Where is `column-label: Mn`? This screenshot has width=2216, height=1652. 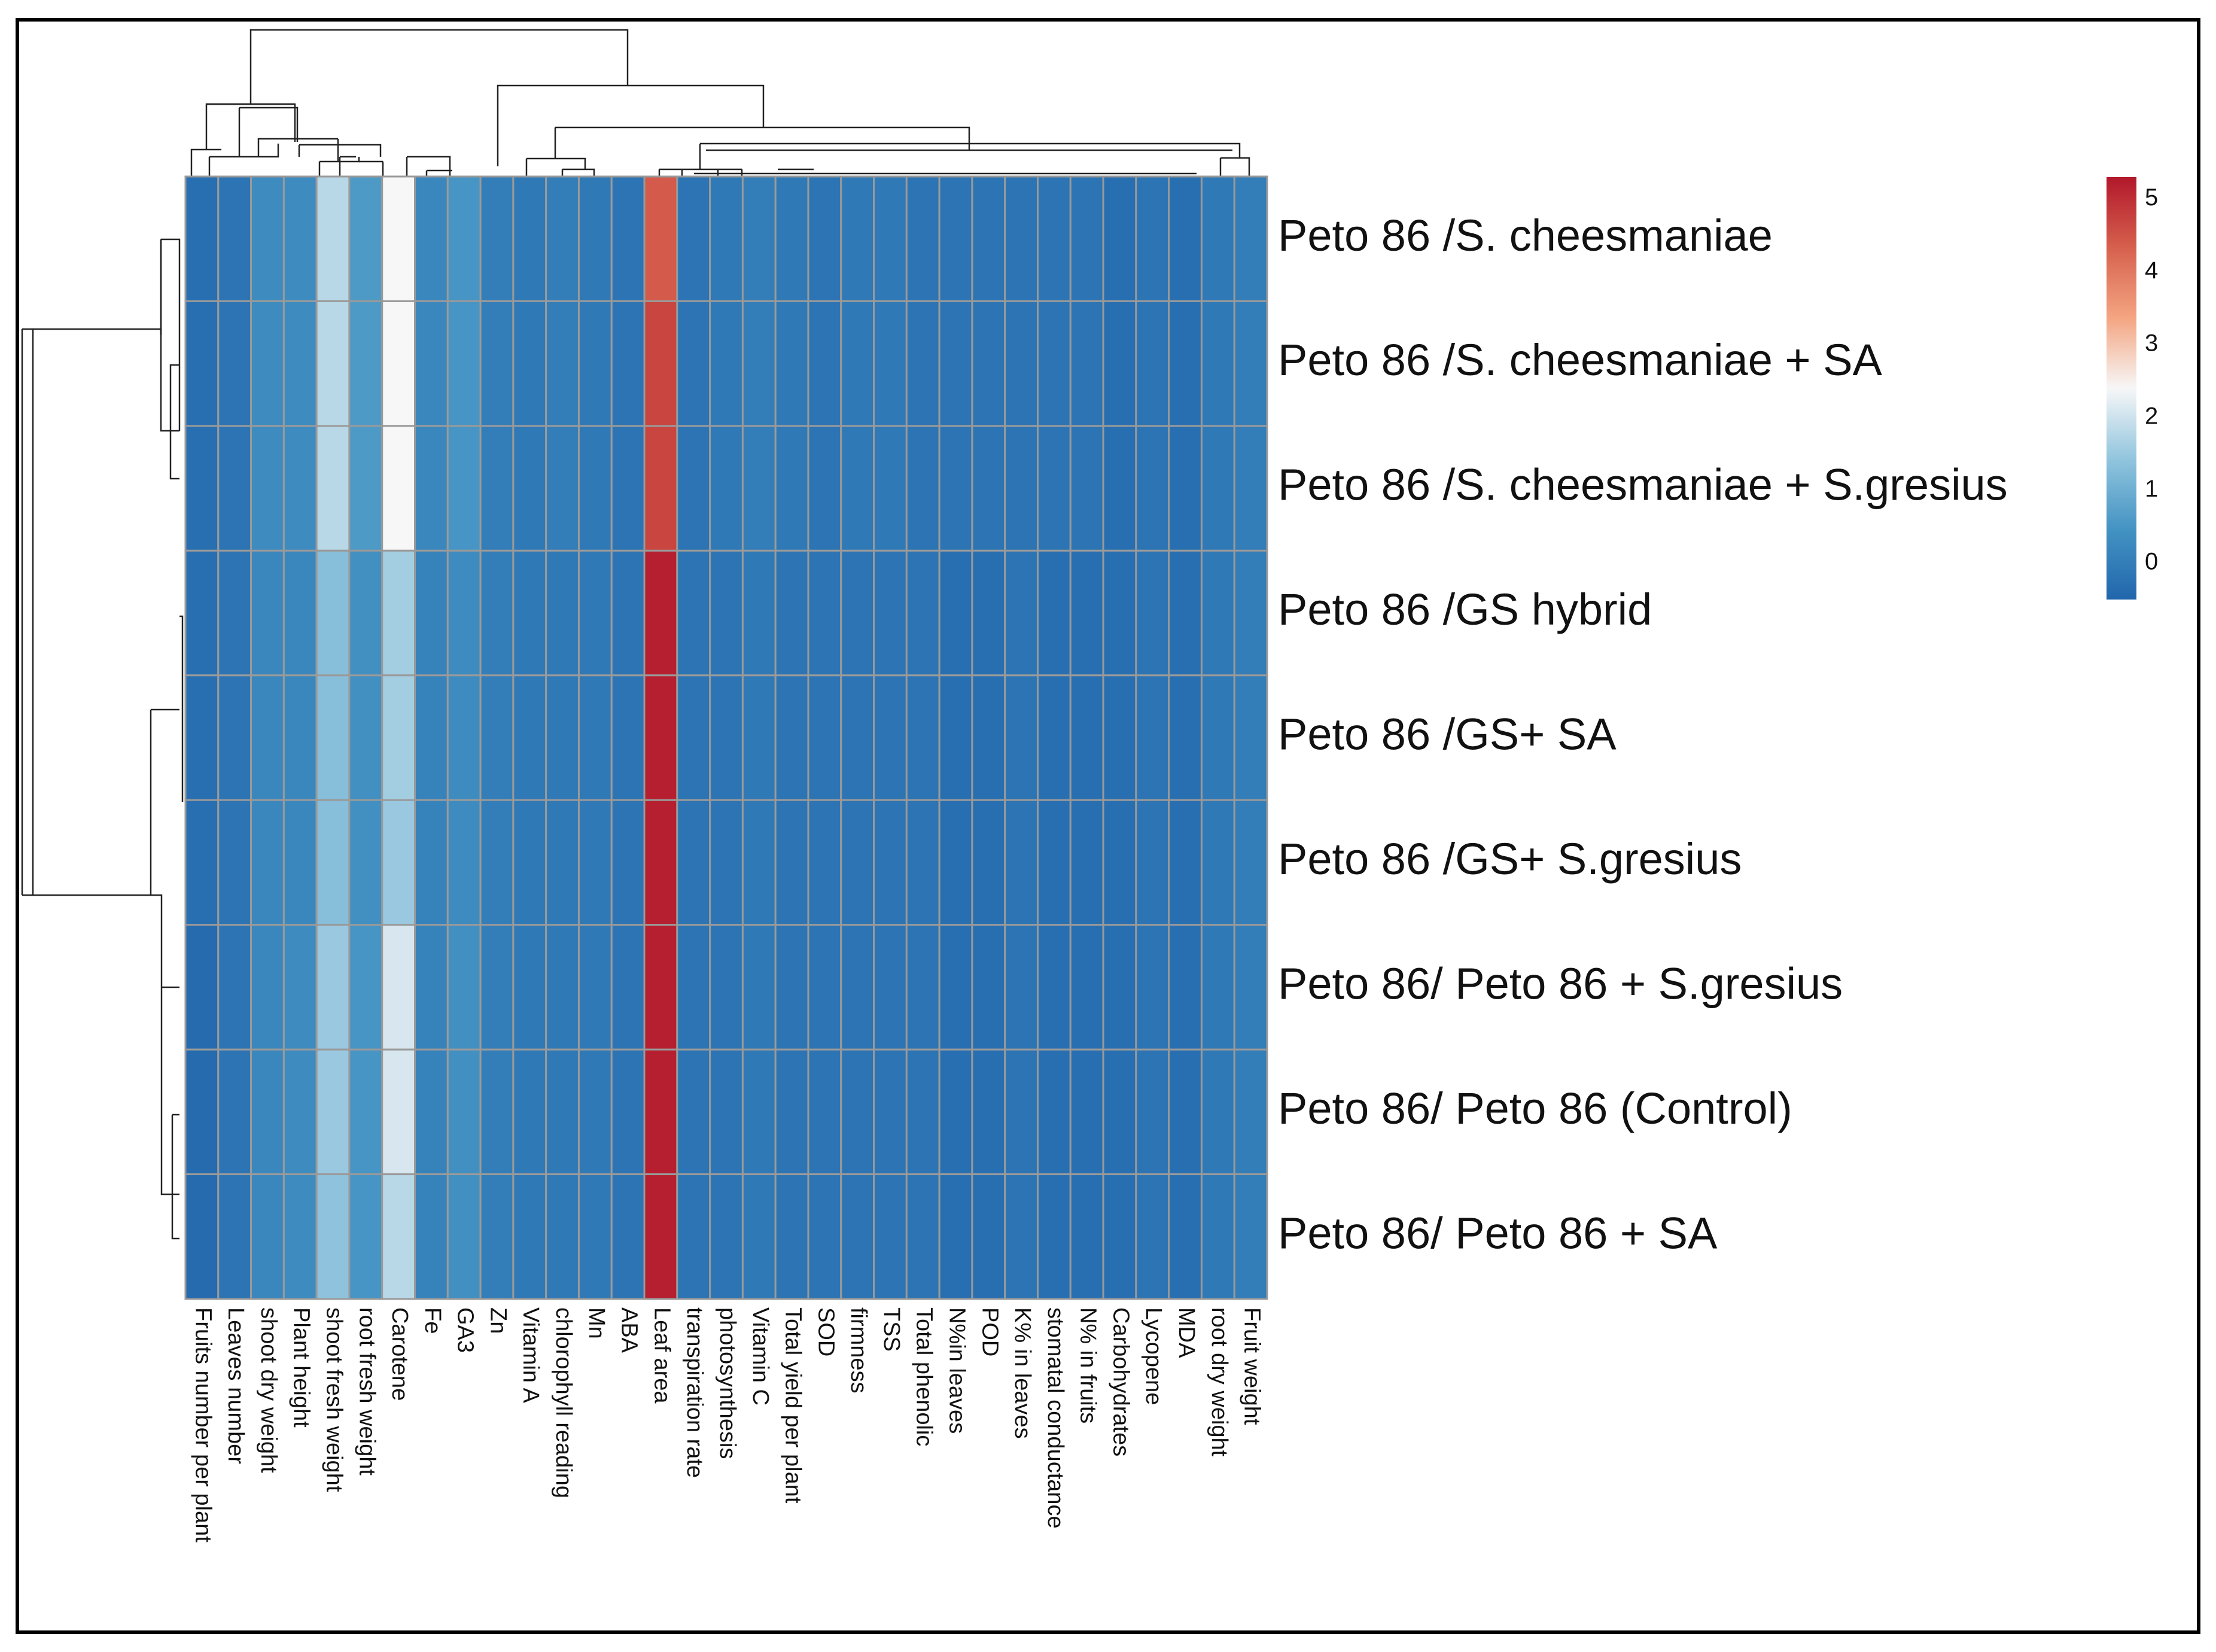 column-label: Mn is located at coordinates (596, 1323).